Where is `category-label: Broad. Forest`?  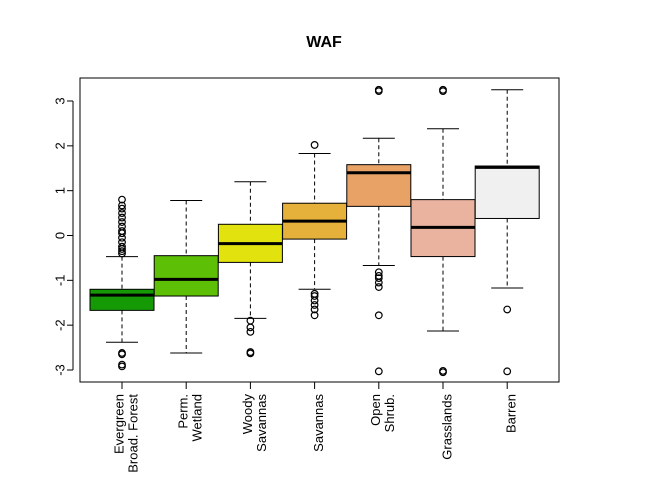
category-label: Broad. Forest is located at coordinates (132, 433).